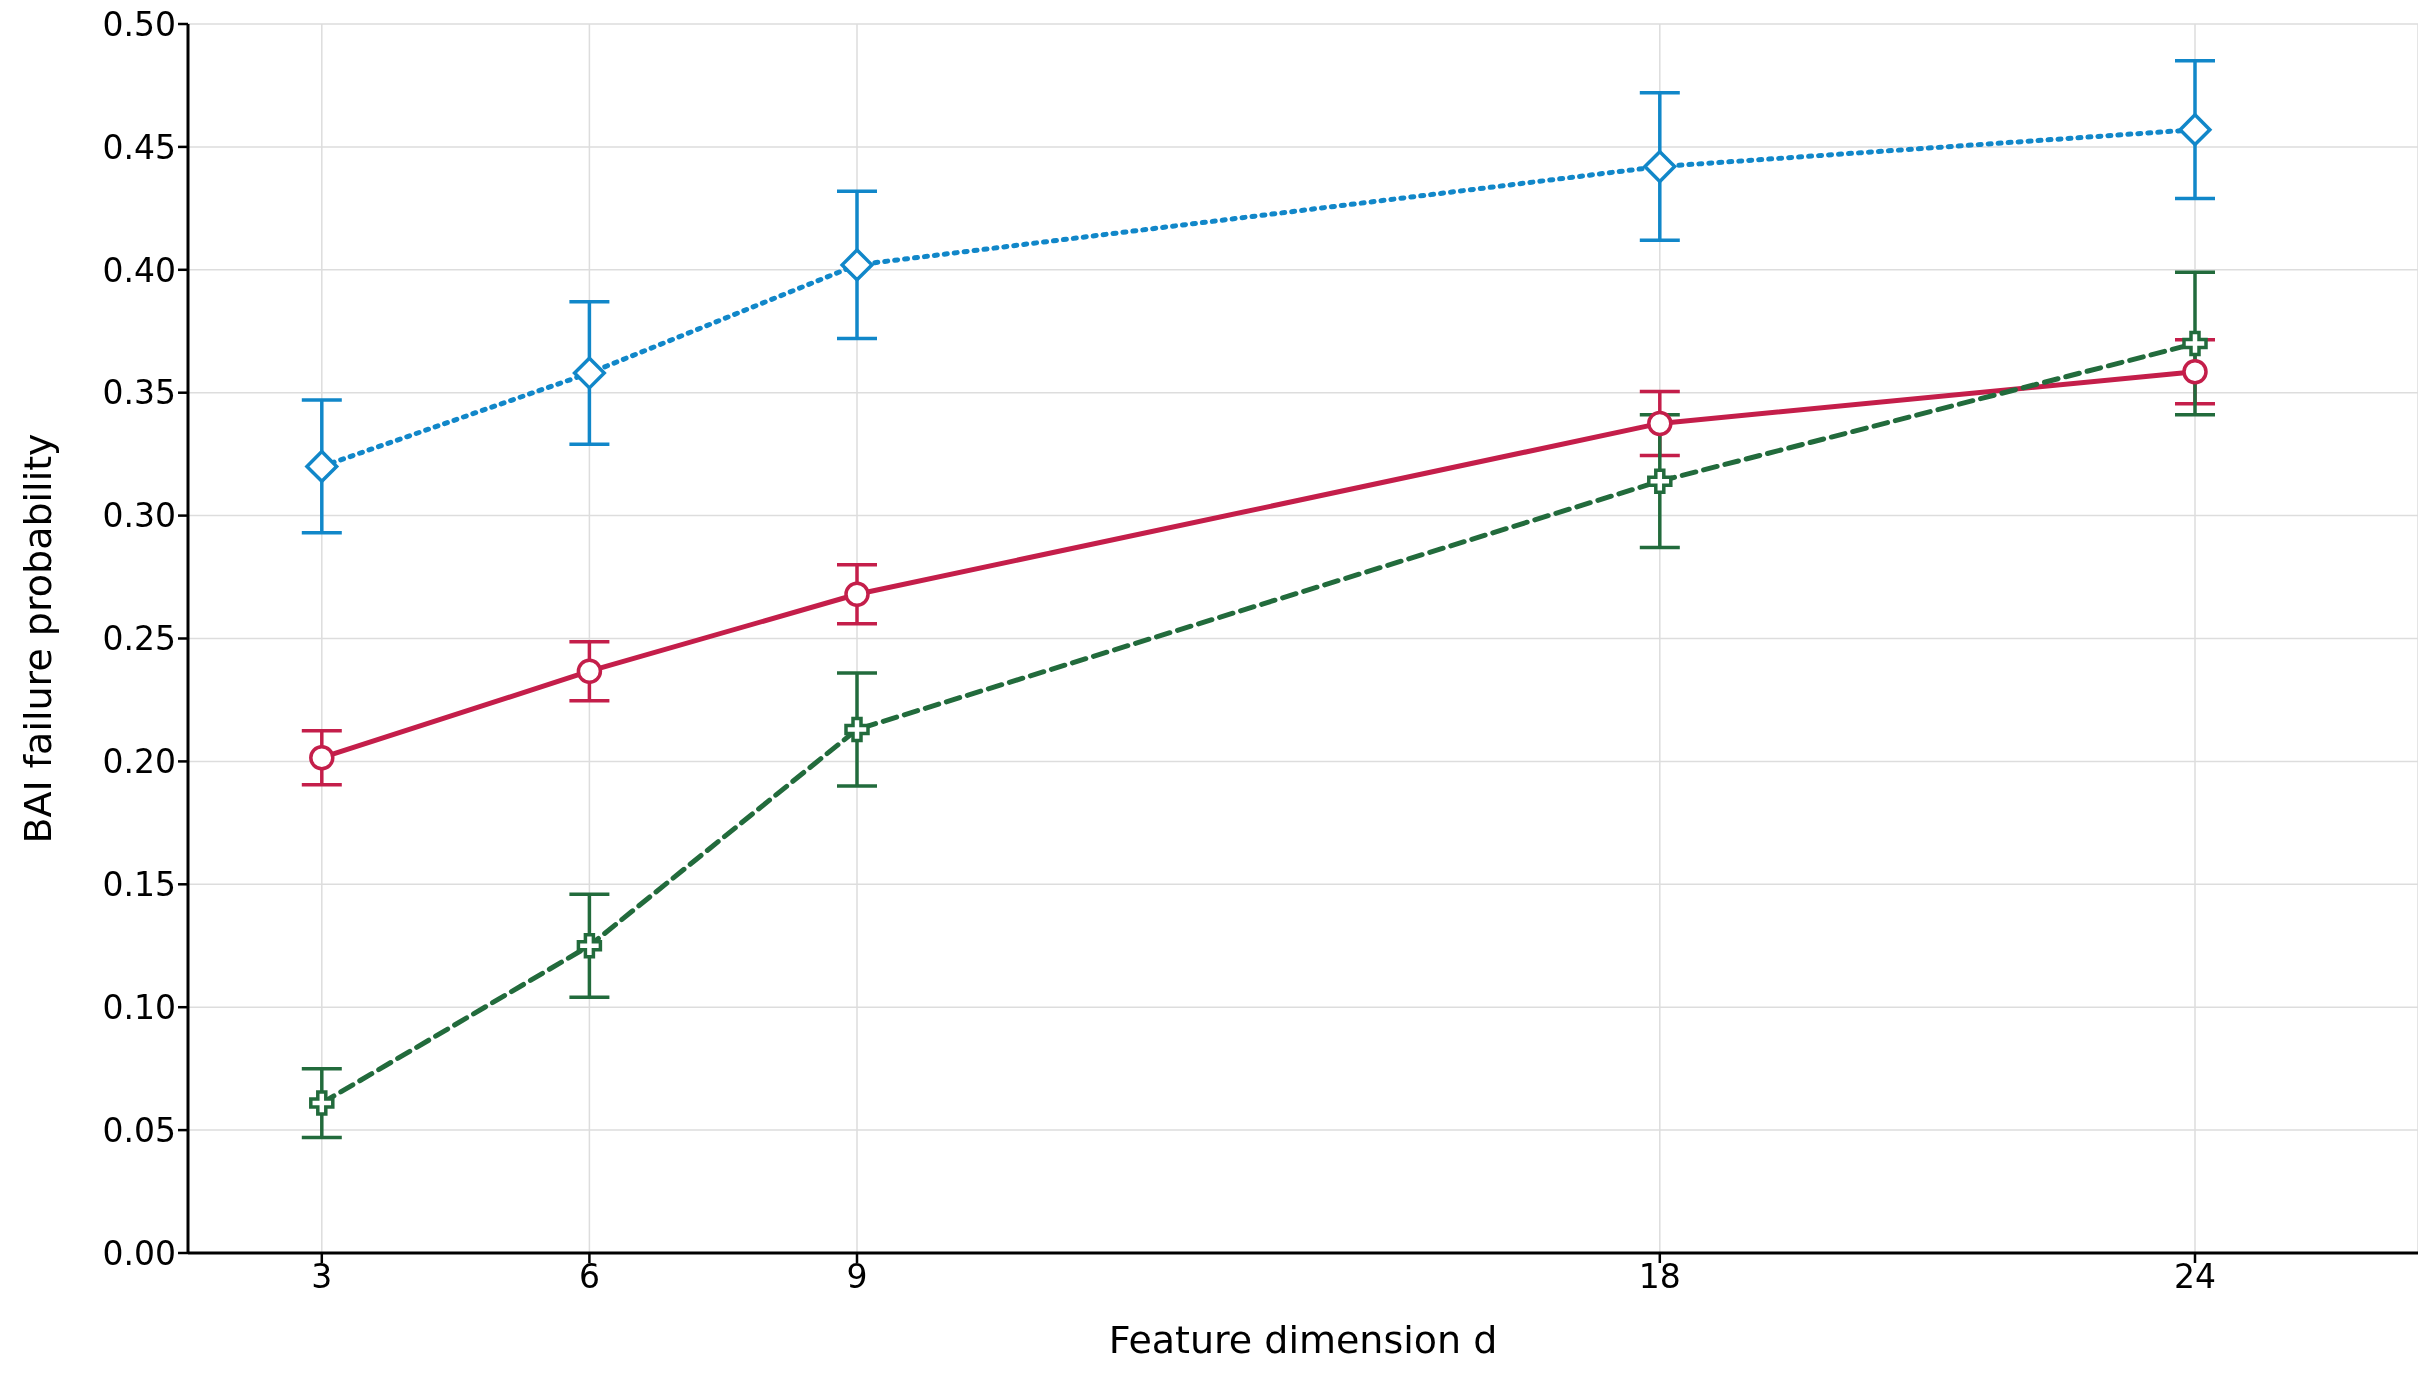 This screenshot has height=1392, width=2432. Describe the element at coordinates (139, 147) in the screenshot. I see `y-tick-label: 0.45` at that location.